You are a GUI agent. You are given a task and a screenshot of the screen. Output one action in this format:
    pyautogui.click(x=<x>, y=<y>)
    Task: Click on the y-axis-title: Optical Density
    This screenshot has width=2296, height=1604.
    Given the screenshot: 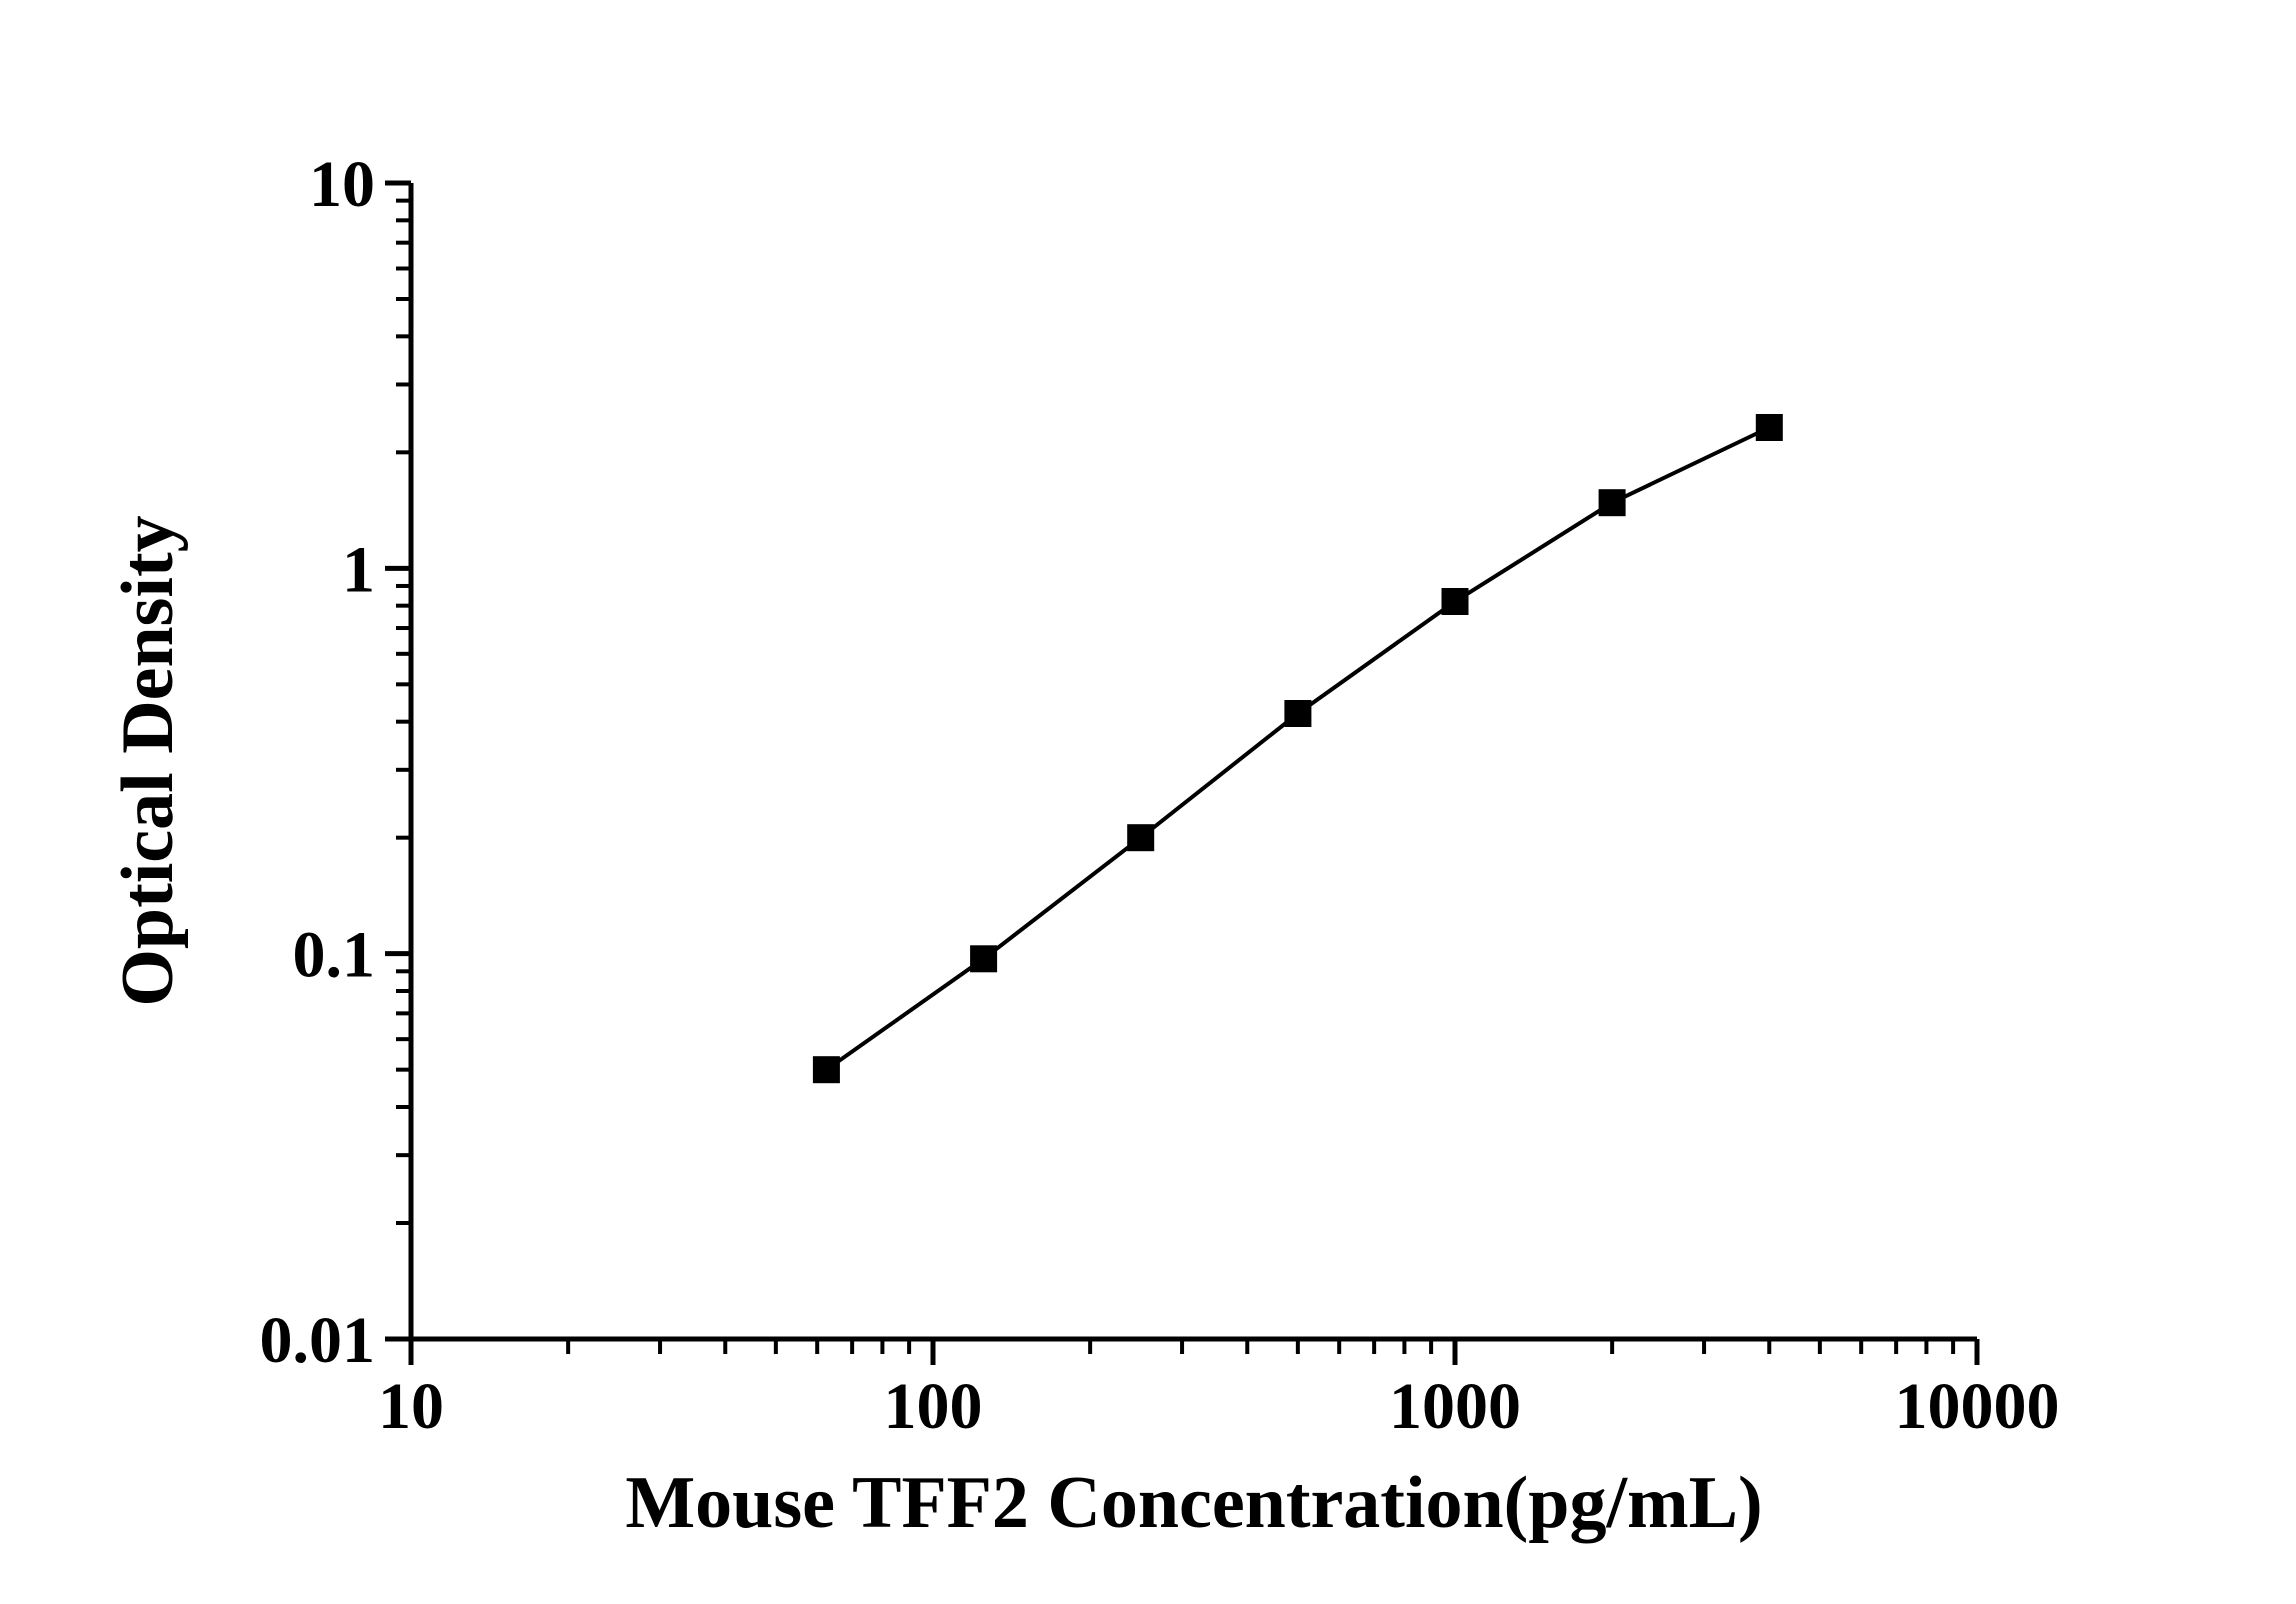 What is the action you would take?
    pyautogui.click(x=148, y=760)
    